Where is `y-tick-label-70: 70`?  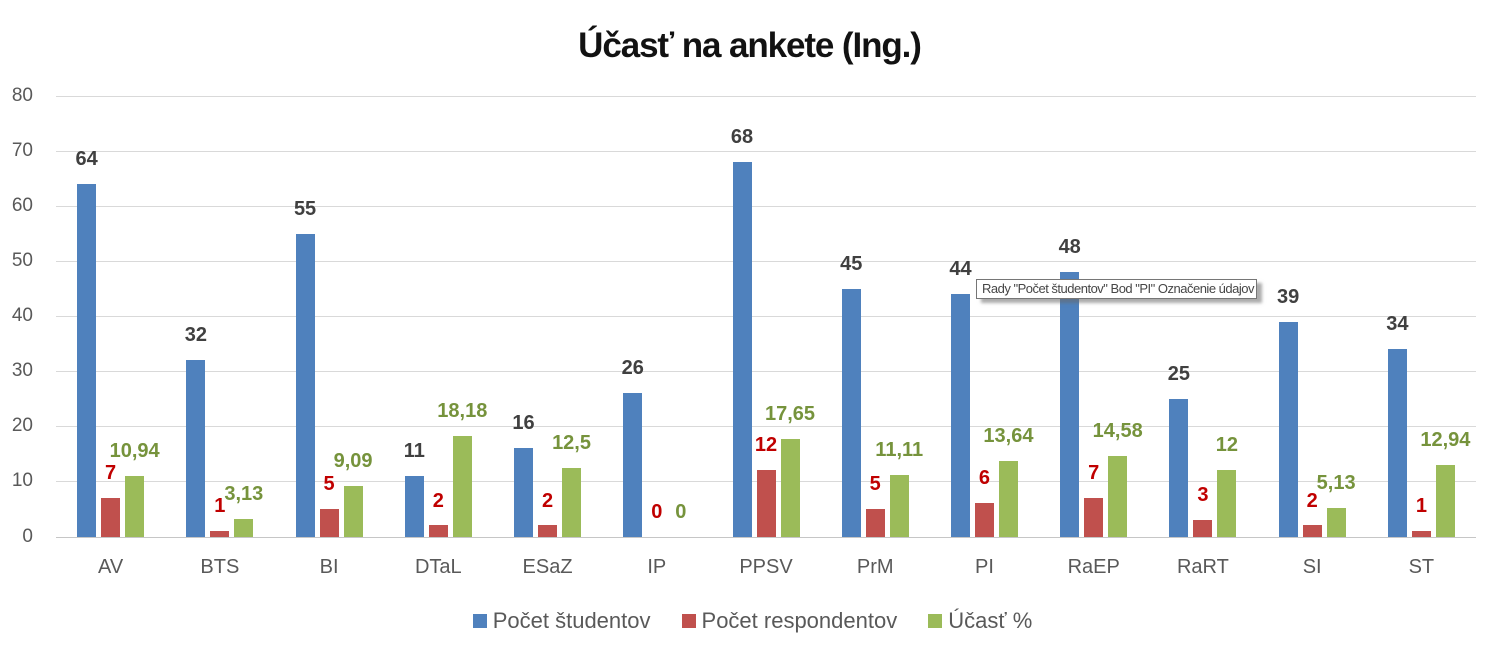
y-tick-label-70: 70 is located at coordinates (22, 150).